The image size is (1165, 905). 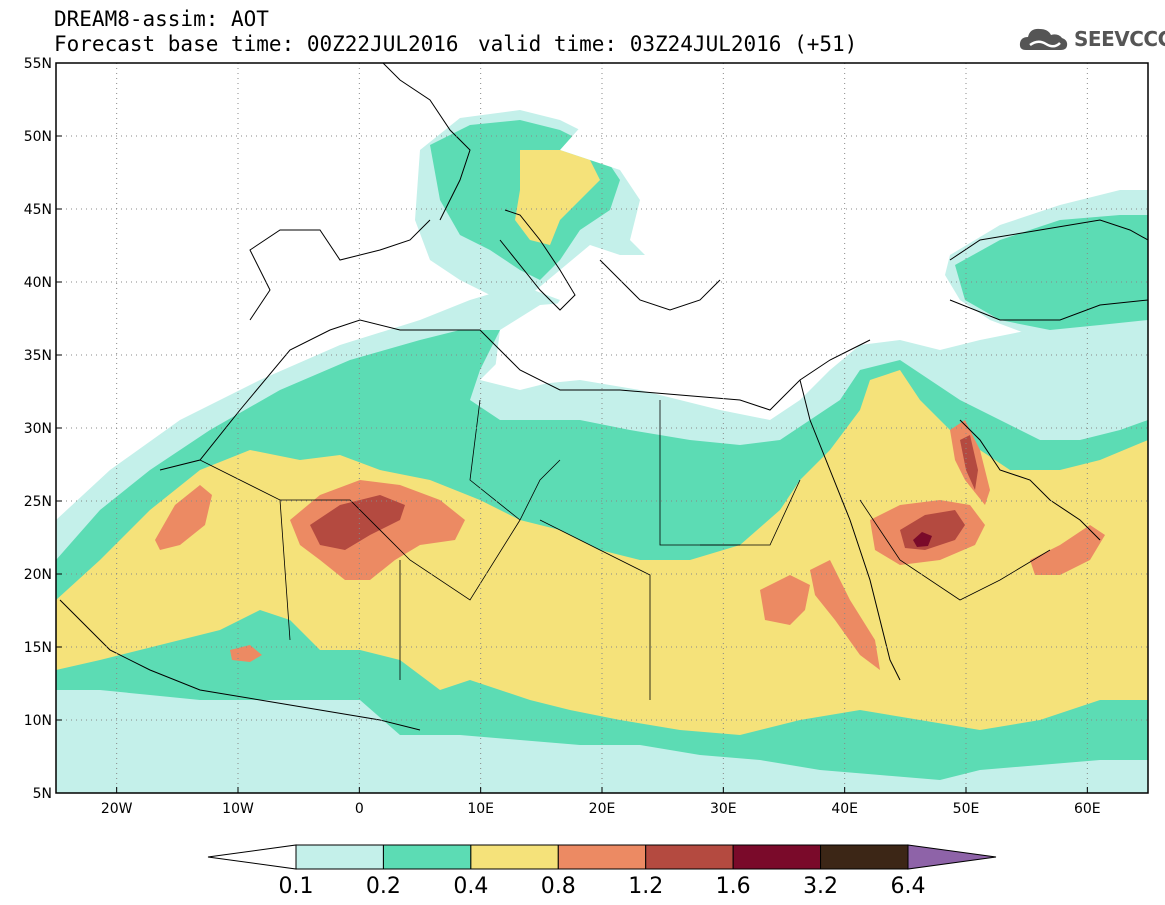 I want to click on aot-level-1.6, so click(x=922, y=539).